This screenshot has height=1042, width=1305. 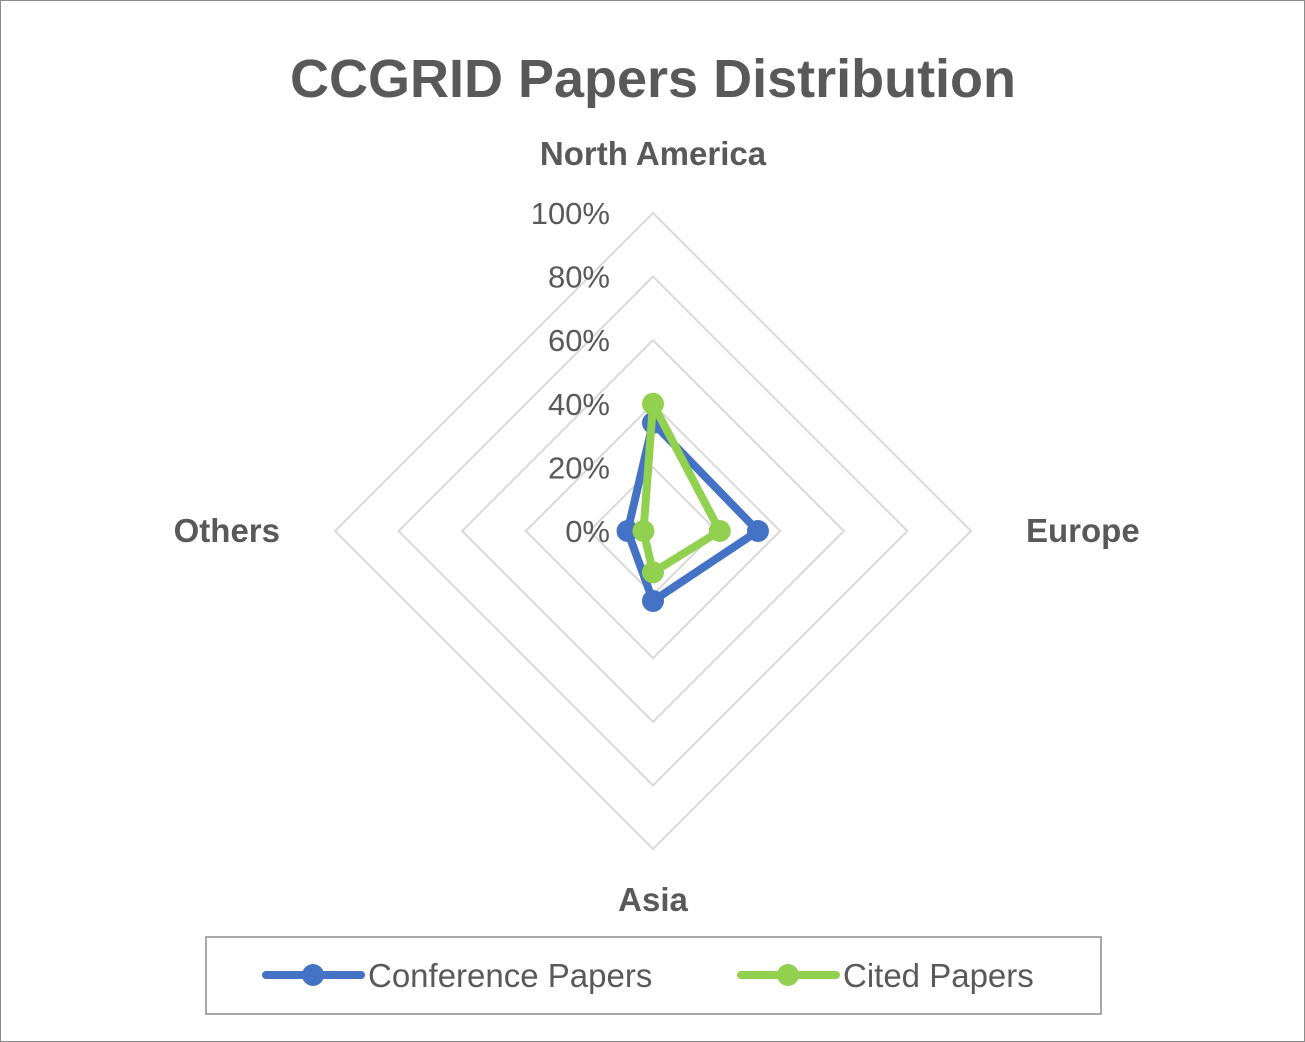 What do you see at coordinates (653, 153) in the screenshot?
I see `category-label: North America` at bounding box center [653, 153].